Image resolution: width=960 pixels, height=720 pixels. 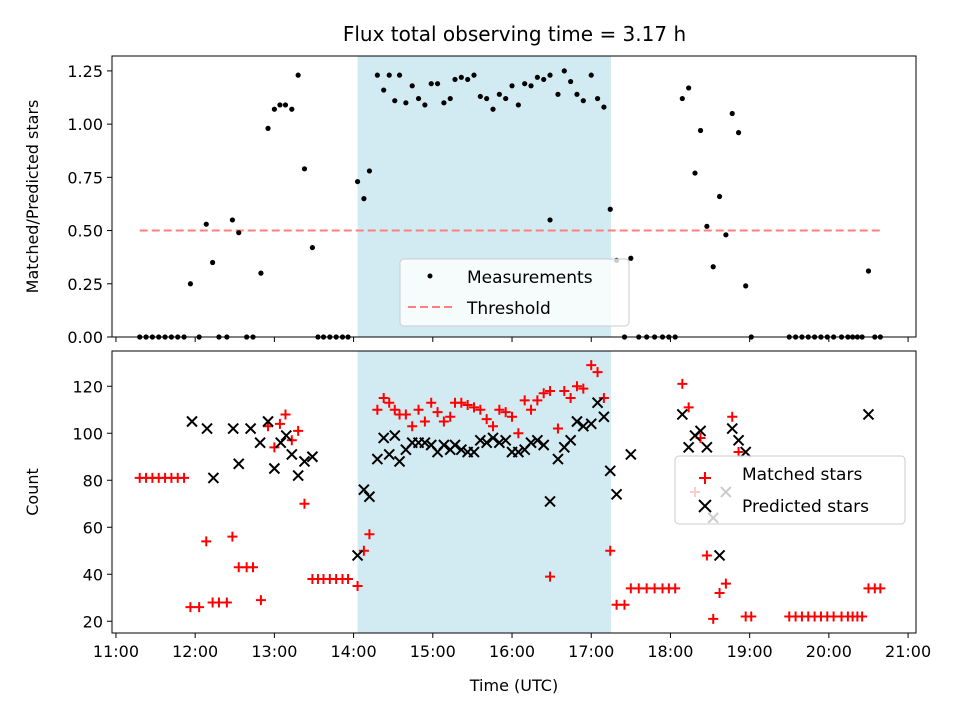 What do you see at coordinates (512, 651) in the screenshot?
I see `x-tick-label: 16:00` at bounding box center [512, 651].